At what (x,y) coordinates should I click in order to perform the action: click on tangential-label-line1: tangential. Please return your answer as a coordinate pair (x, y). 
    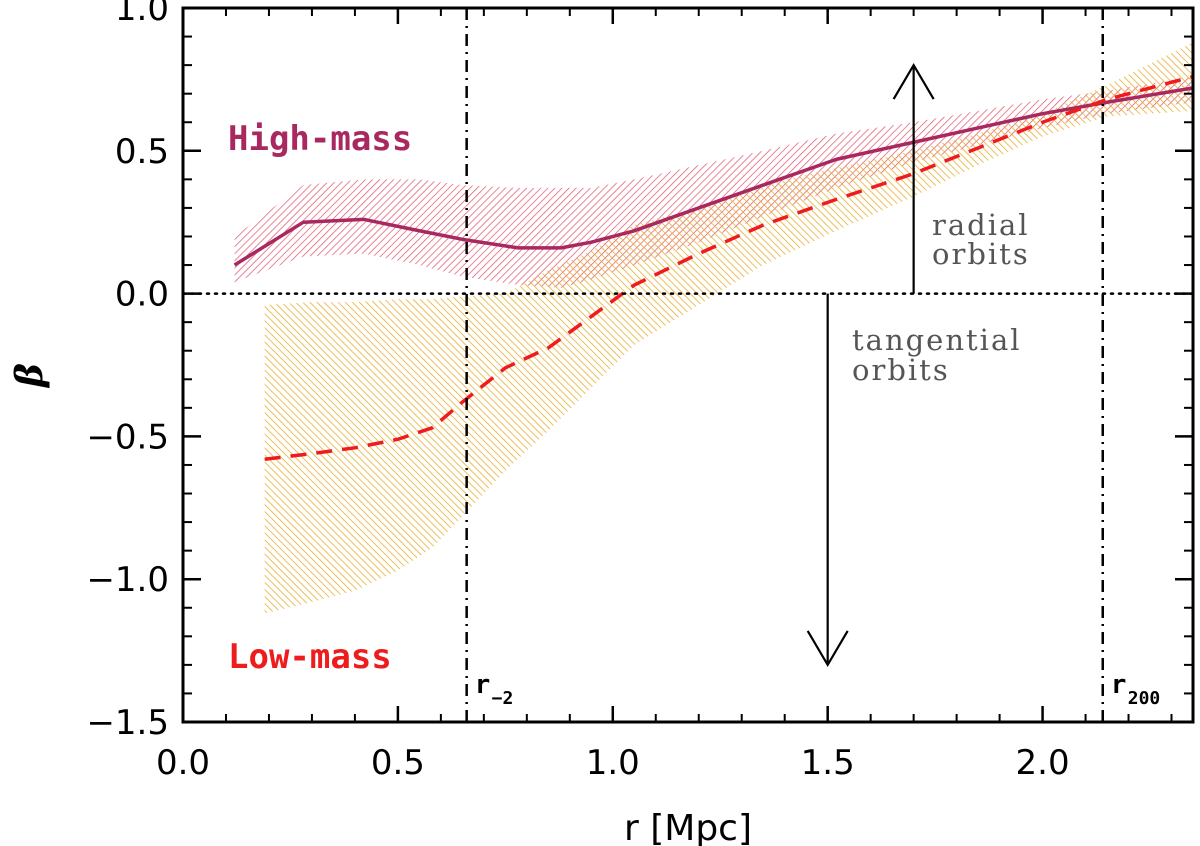
    Looking at the image, I should click on (937, 340).